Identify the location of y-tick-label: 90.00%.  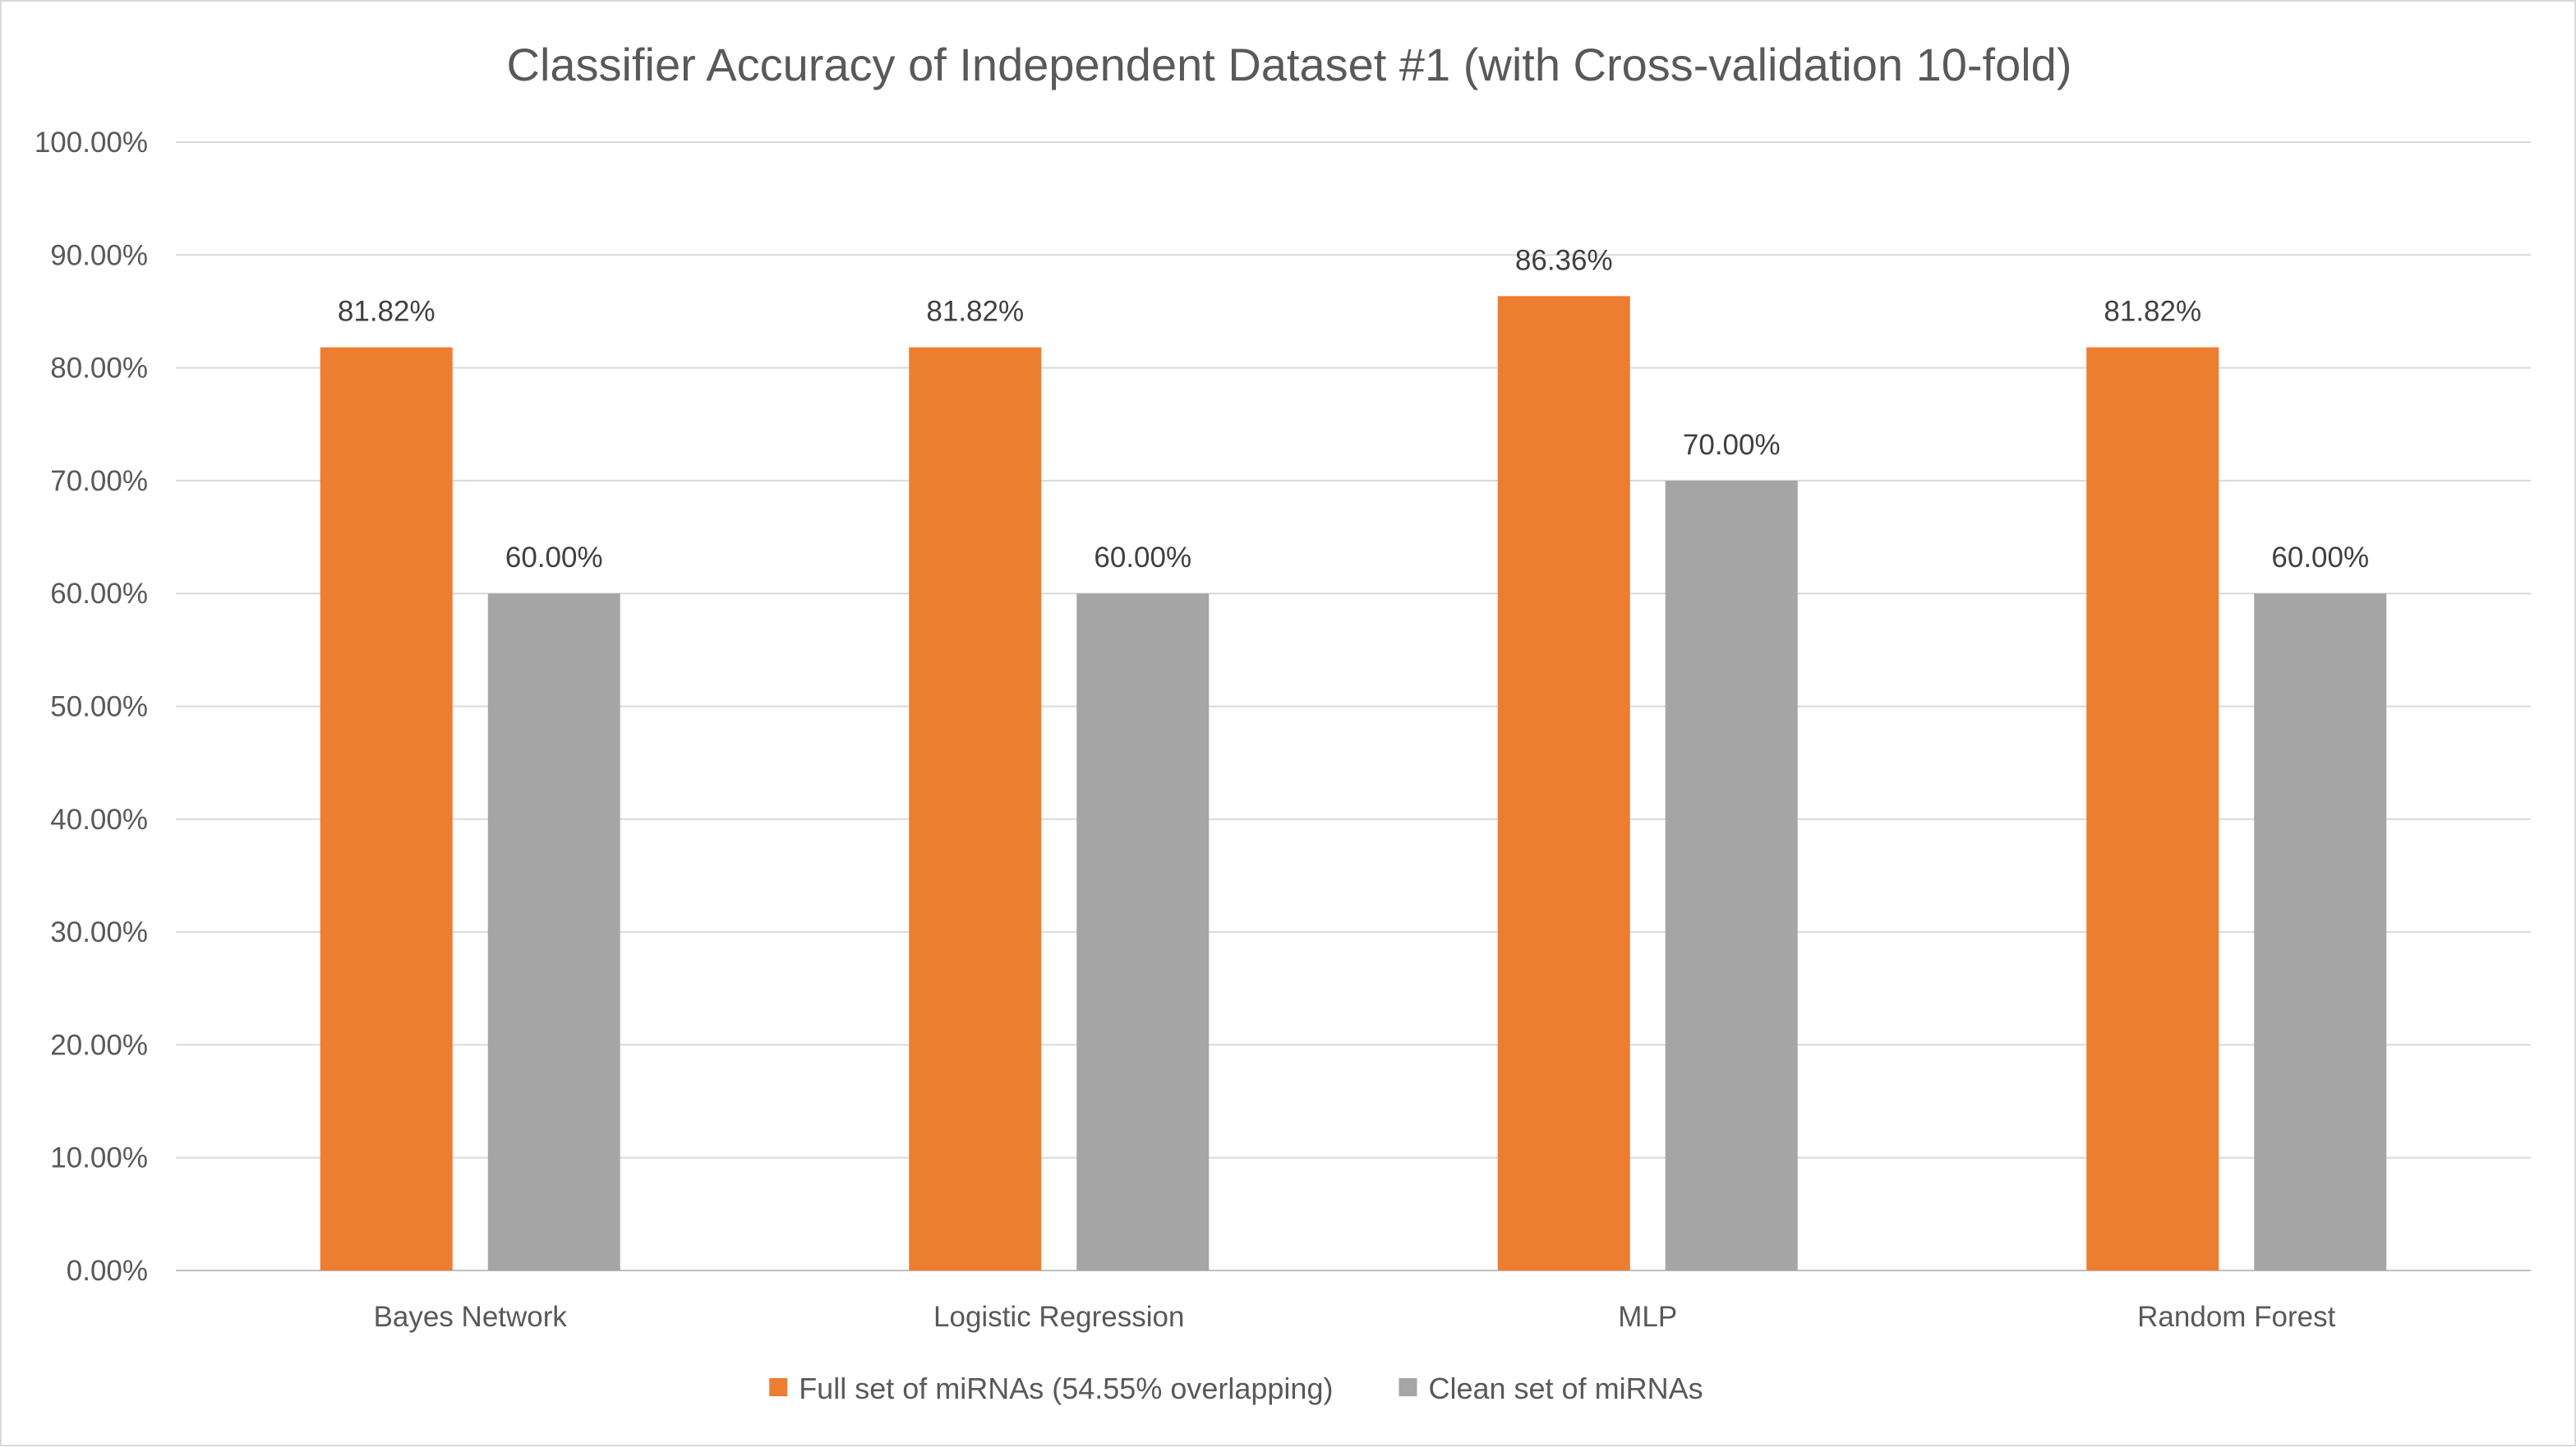
(99, 255).